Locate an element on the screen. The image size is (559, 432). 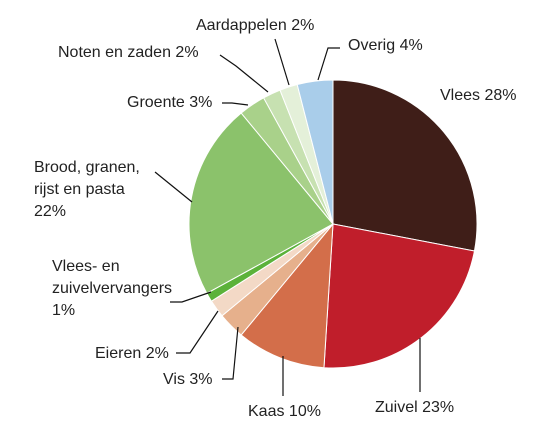
slice-label-kaas-10: Kaas 10% is located at coordinates (284, 411).